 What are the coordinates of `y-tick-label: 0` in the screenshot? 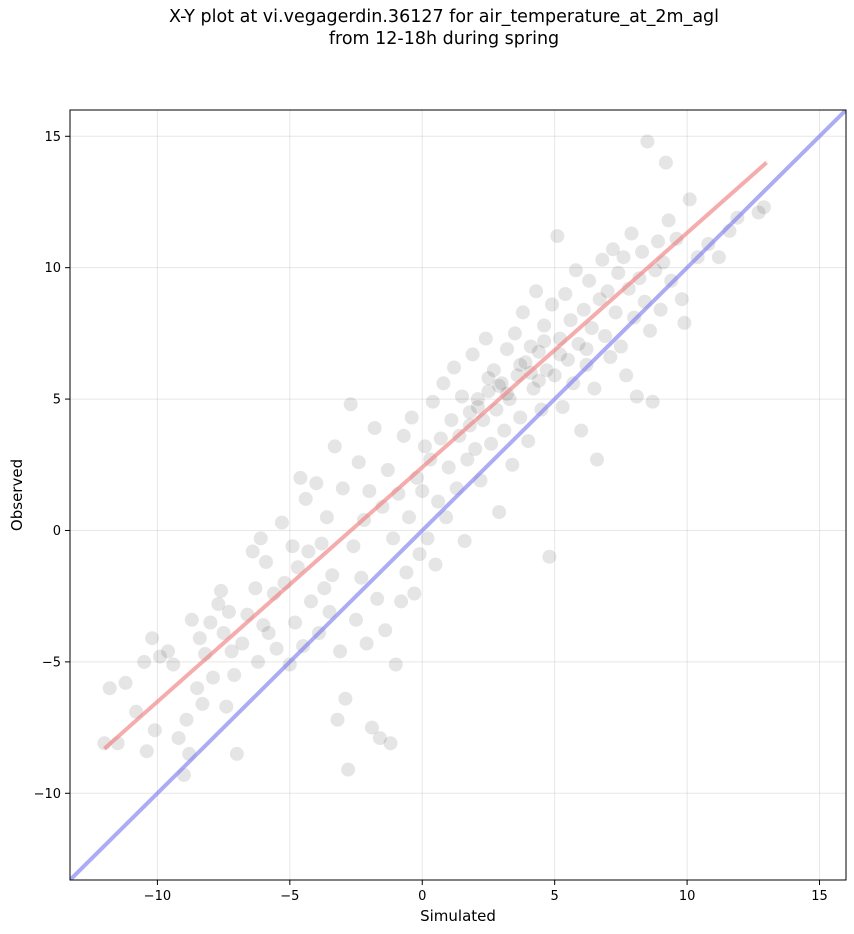 It's located at (57, 531).